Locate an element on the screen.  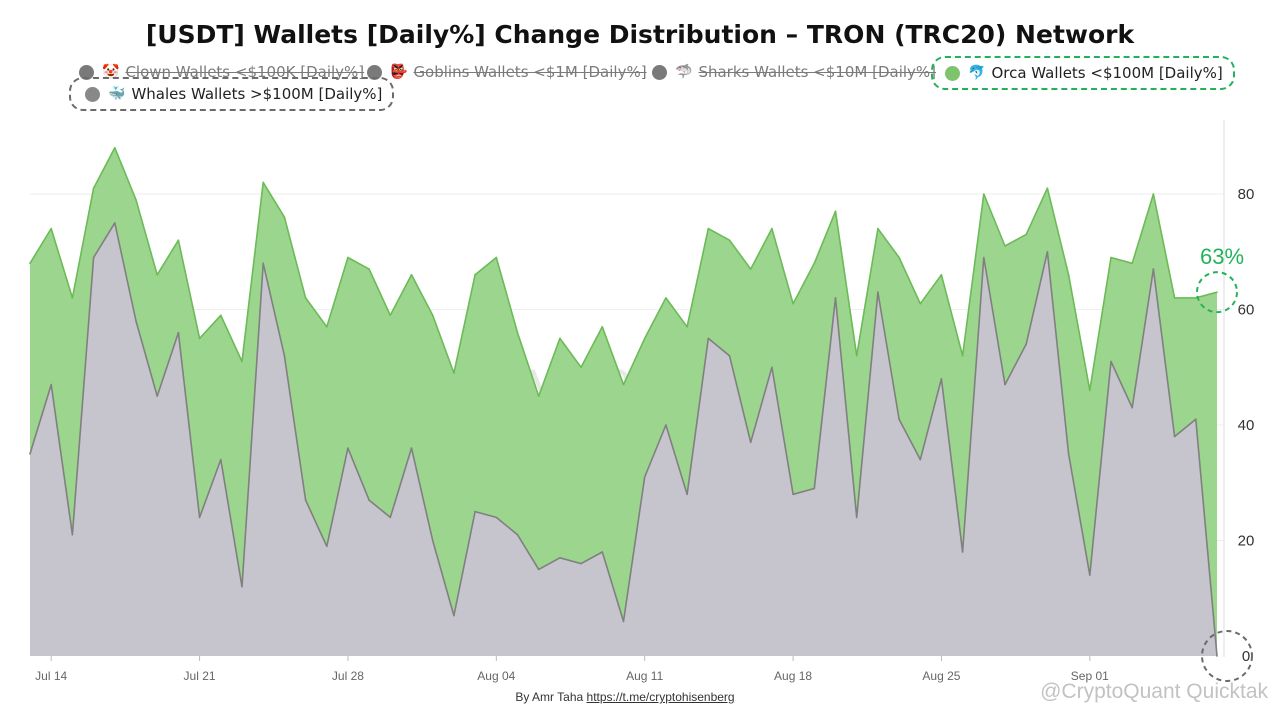
y-tick-label: 20 is located at coordinates (1246, 541).